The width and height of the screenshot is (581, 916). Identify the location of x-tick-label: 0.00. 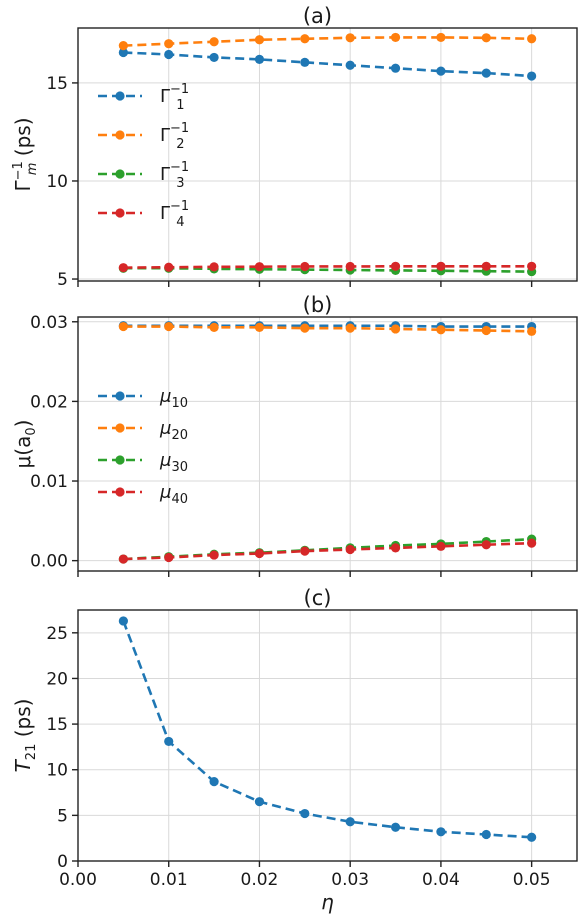
(78, 880).